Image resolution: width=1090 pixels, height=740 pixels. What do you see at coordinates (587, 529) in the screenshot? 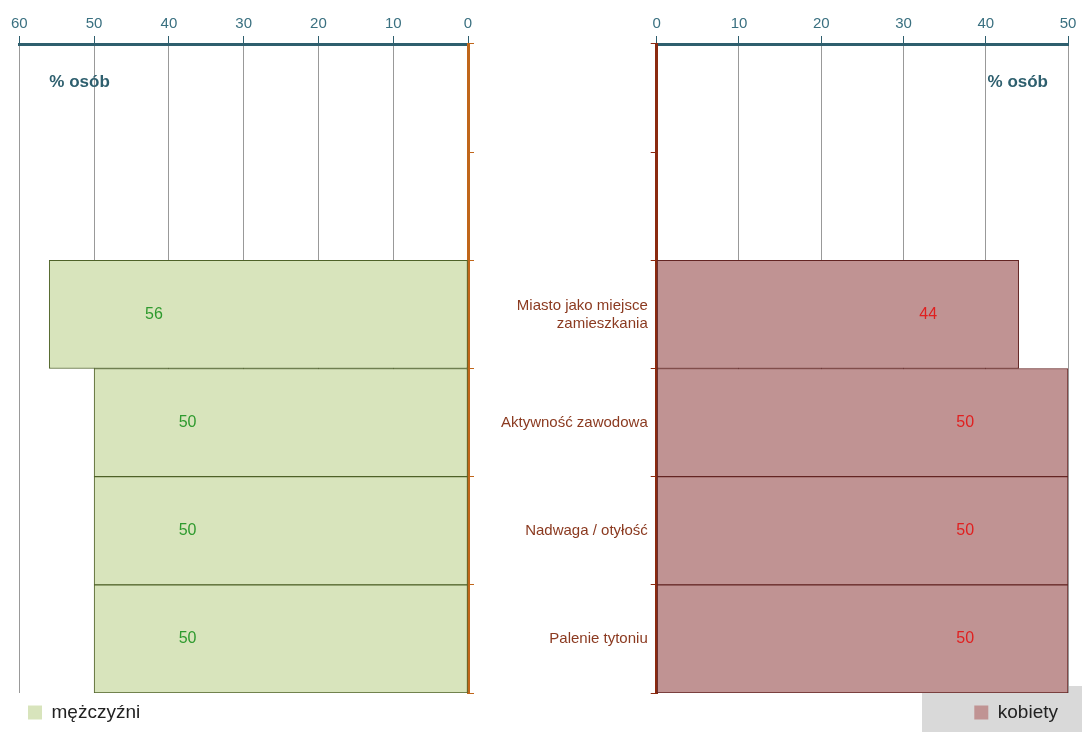
I see `y-tick-label: Nadwaga / otyłość` at bounding box center [587, 529].